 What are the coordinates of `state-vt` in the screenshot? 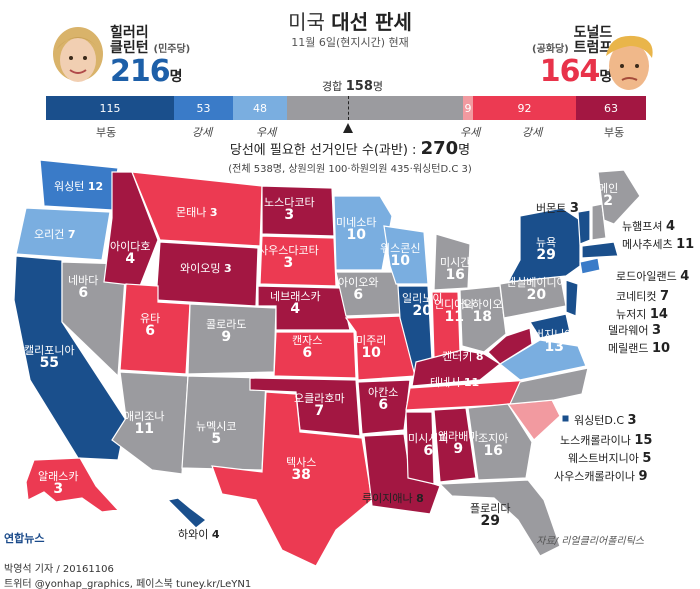 It's located at (584, 227).